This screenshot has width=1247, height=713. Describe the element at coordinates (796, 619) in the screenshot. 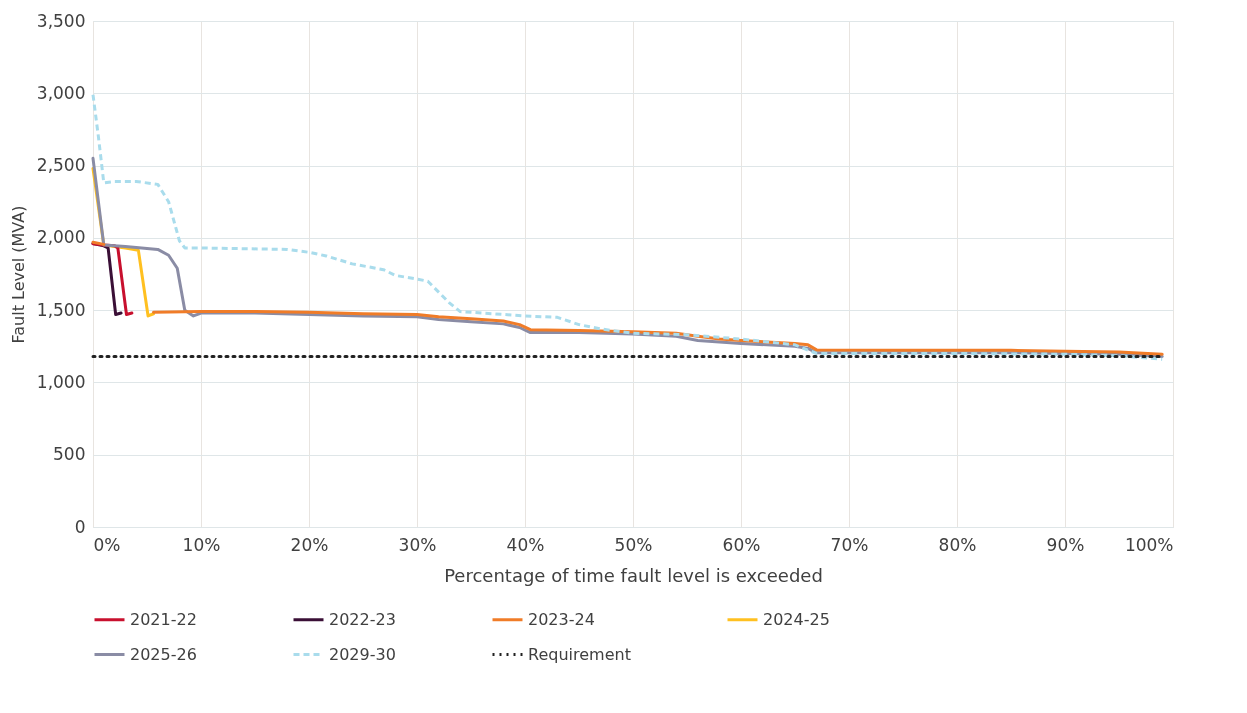

I see `legend-label: 2024-25` at that location.